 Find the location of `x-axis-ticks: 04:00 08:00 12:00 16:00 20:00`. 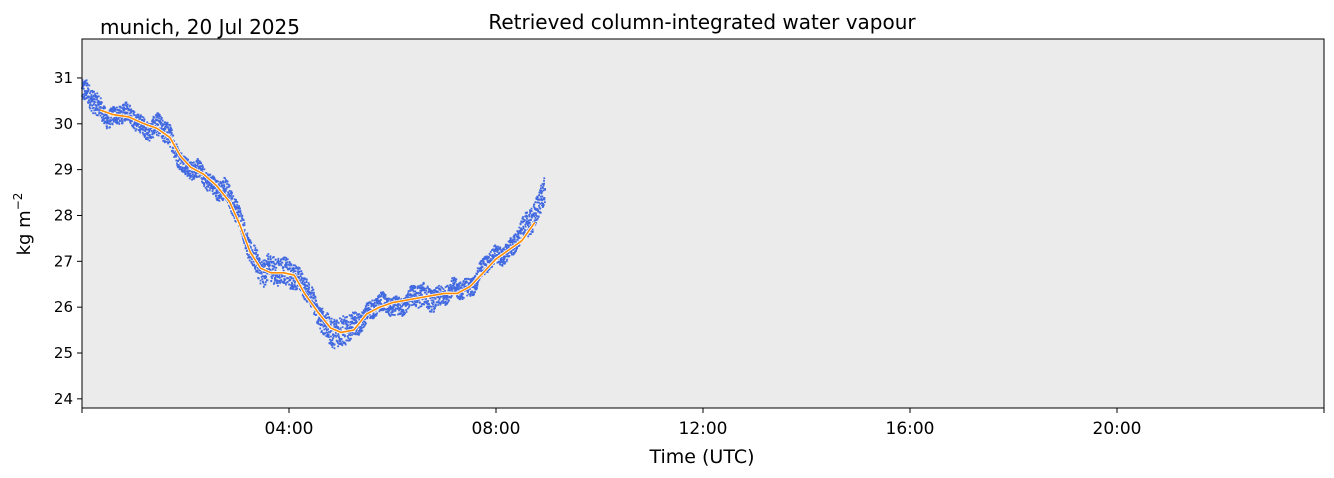

x-axis-ticks: 04:00 08:00 12:00 16:00 20:00 is located at coordinates (703, 423).